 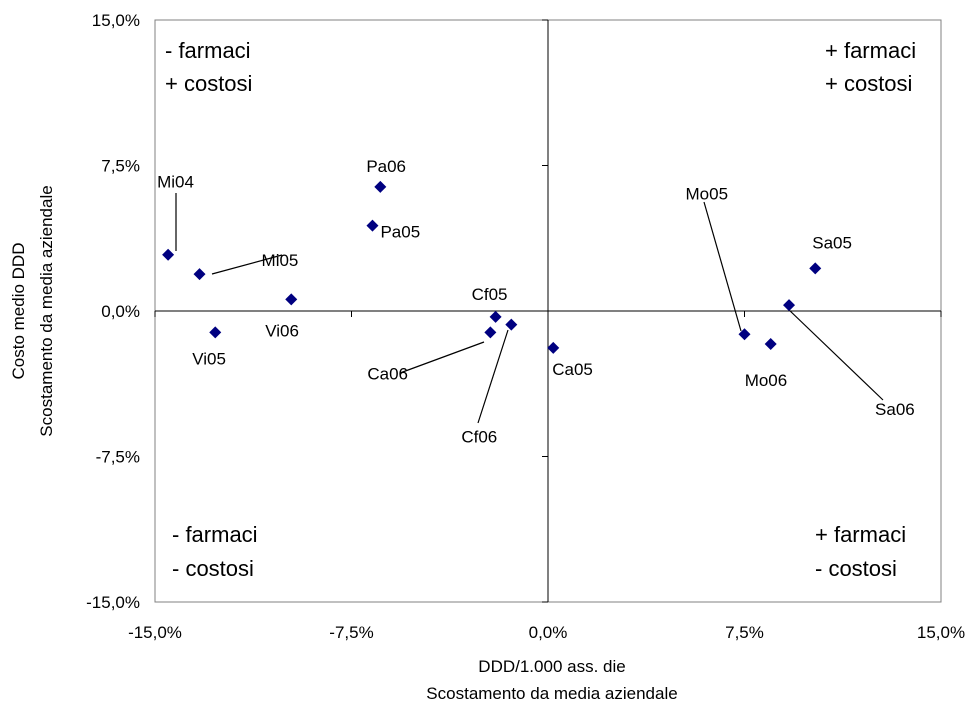 What do you see at coordinates (386, 166) in the screenshot?
I see `point-label-pa06: Pa06` at bounding box center [386, 166].